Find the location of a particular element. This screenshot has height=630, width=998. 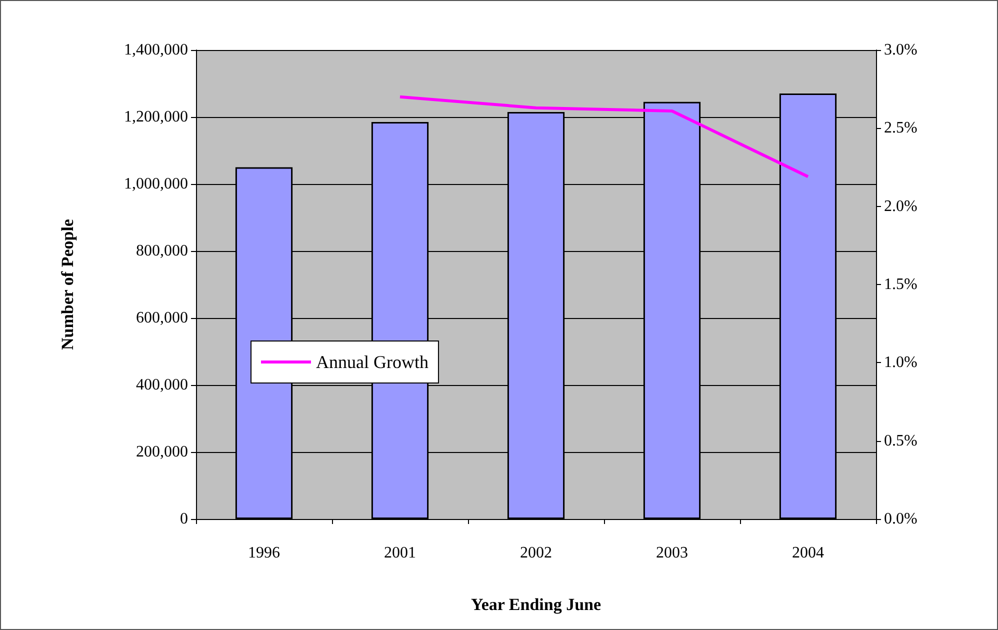

x-tick-label: 2002 is located at coordinates (536, 553).